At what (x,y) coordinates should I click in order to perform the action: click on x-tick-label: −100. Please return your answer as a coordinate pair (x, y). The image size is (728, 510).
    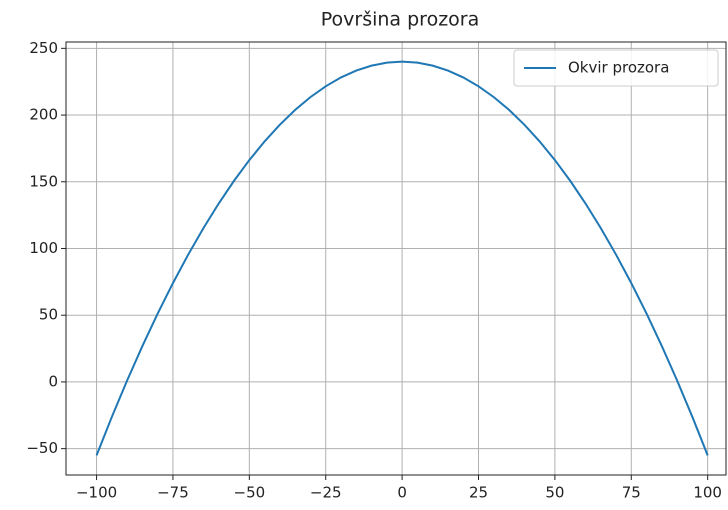
    Looking at the image, I should click on (96, 493).